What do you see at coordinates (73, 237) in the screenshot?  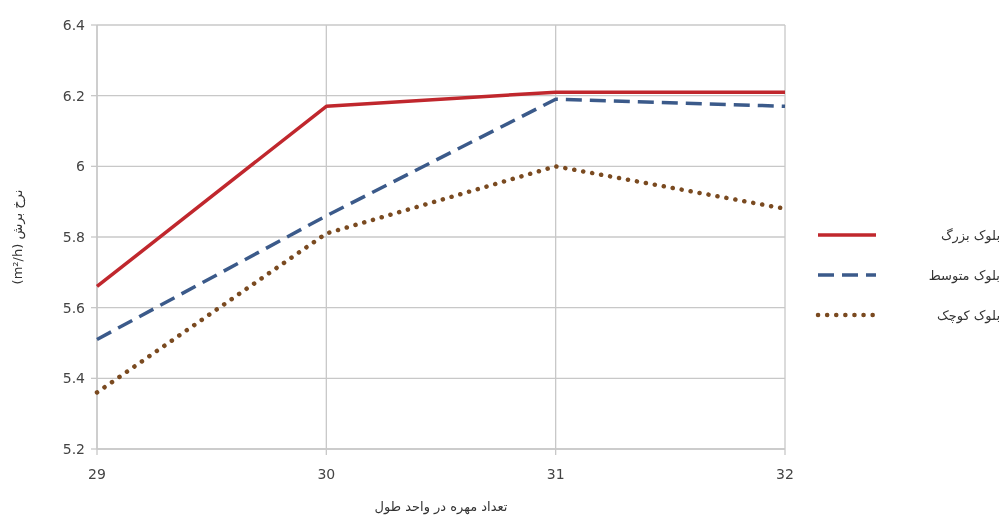 I see `y-tick-label: 5.8` at bounding box center [73, 237].